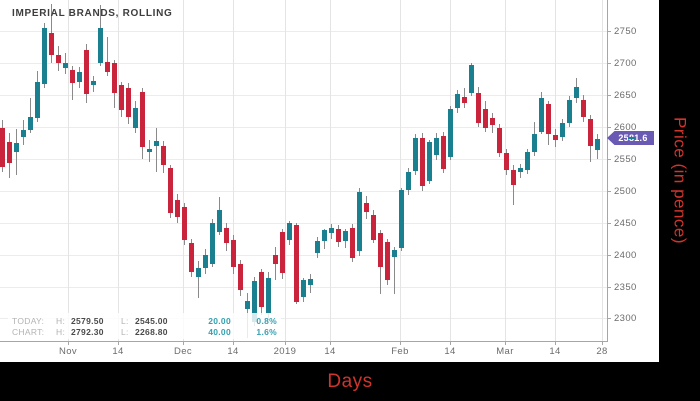 Image resolution: width=700 pixels, height=401 pixels. I want to click on y-tick-label: 2650, so click(625, 95).